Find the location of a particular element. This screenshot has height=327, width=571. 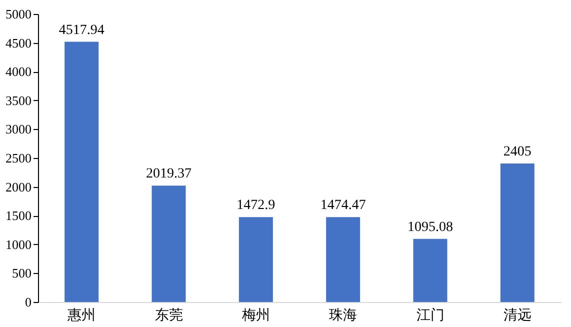

y-tick-label: 4500 is located at coordinates (19, 42).